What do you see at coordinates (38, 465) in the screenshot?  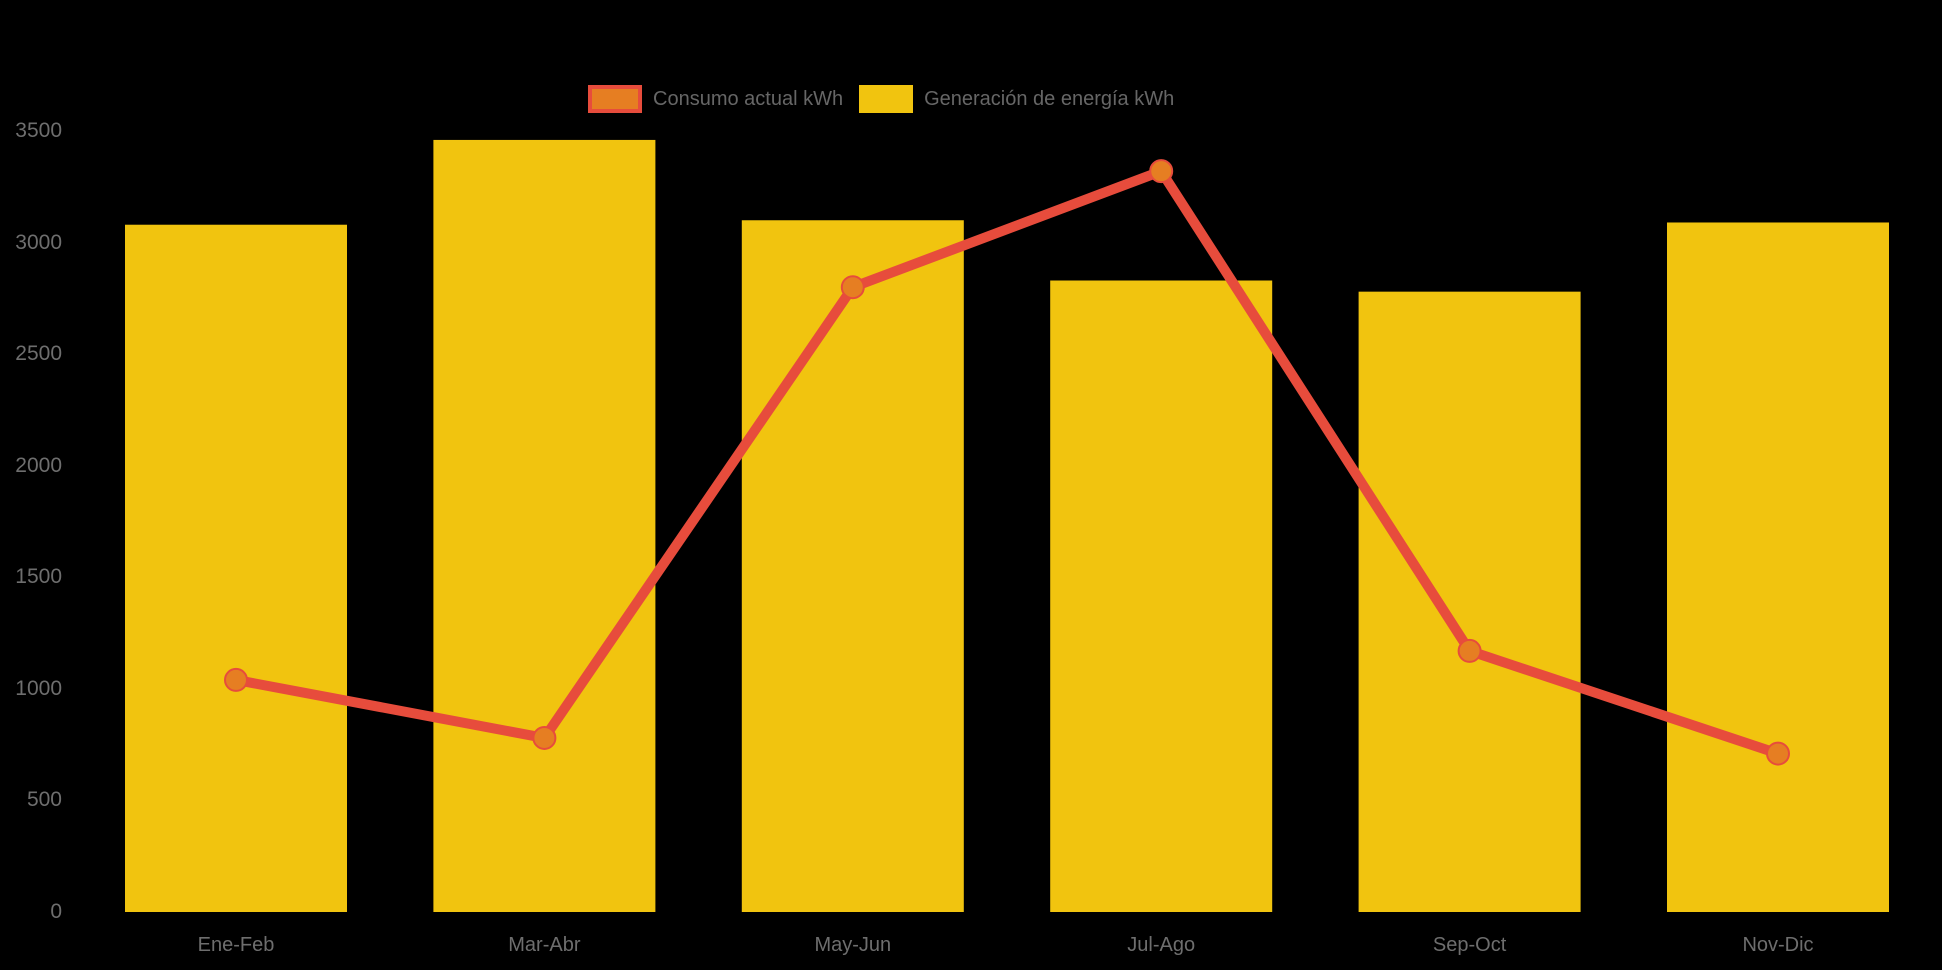 I see `y-tick-label: 2000` at bounding box center [38, 465].